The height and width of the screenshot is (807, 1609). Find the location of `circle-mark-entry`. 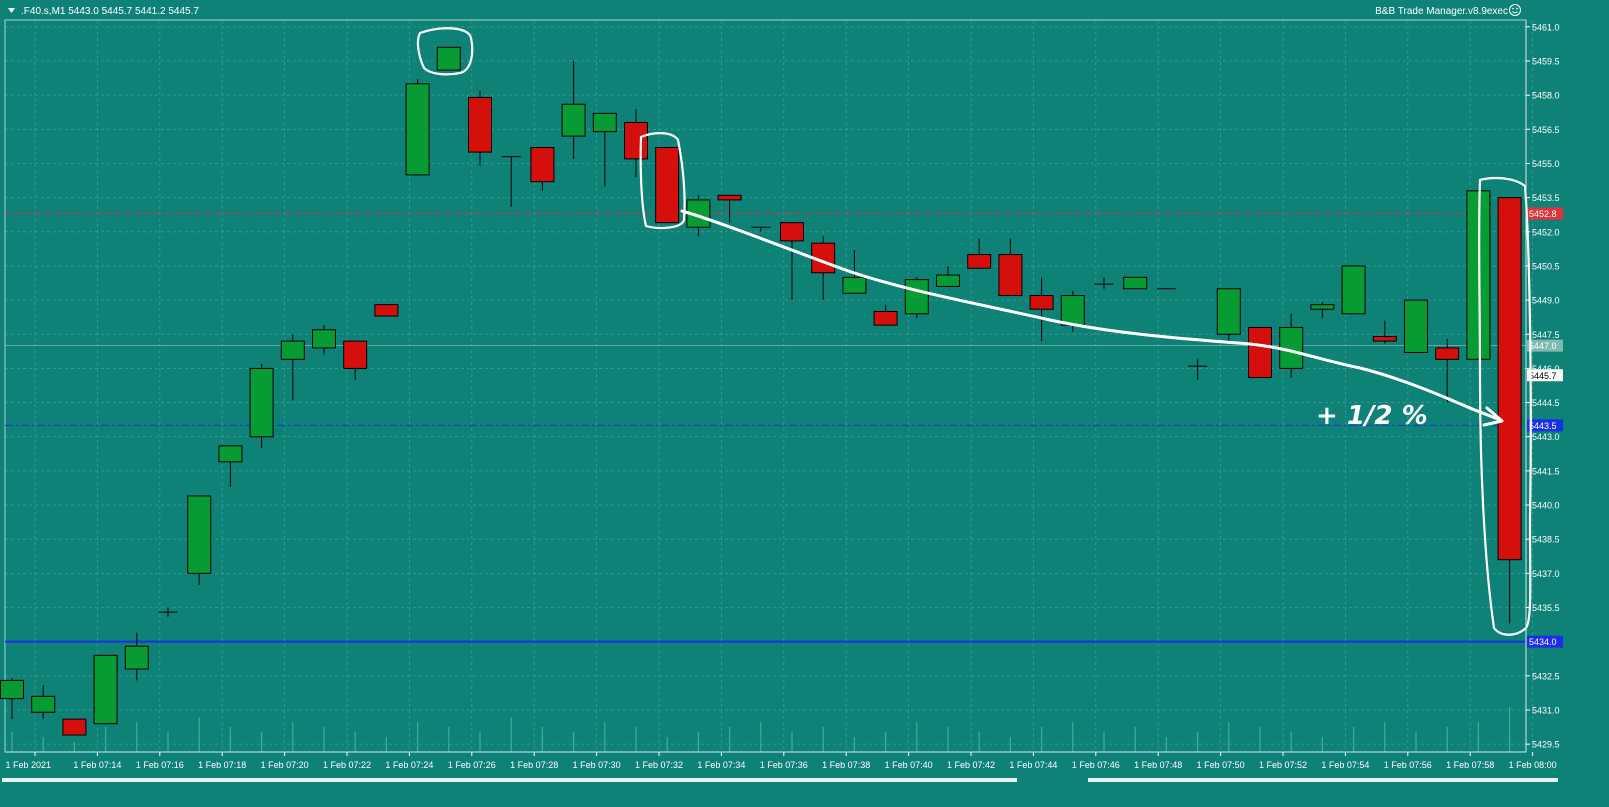

circle-mark-entry is located at coordinates (662, 181).